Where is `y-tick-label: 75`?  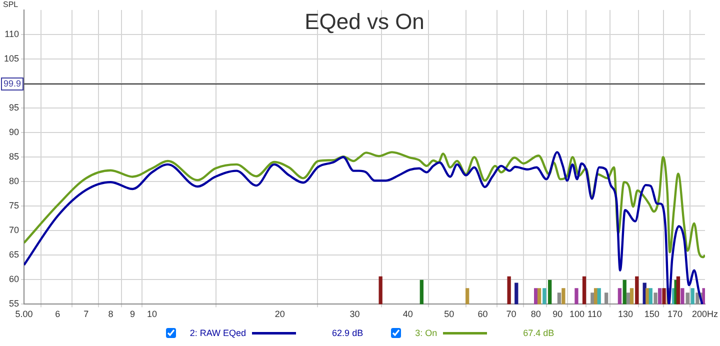
y-tick-label: 75 is located at coordinates (14, 205).